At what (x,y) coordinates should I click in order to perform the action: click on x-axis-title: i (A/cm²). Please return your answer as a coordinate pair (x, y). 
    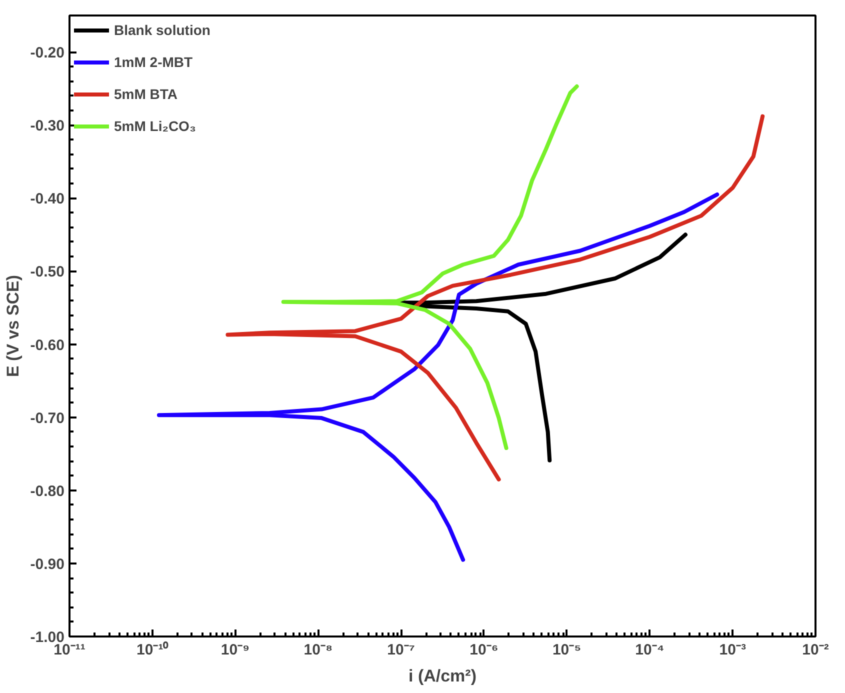
    Looking at the image, I should click on (442, 676).